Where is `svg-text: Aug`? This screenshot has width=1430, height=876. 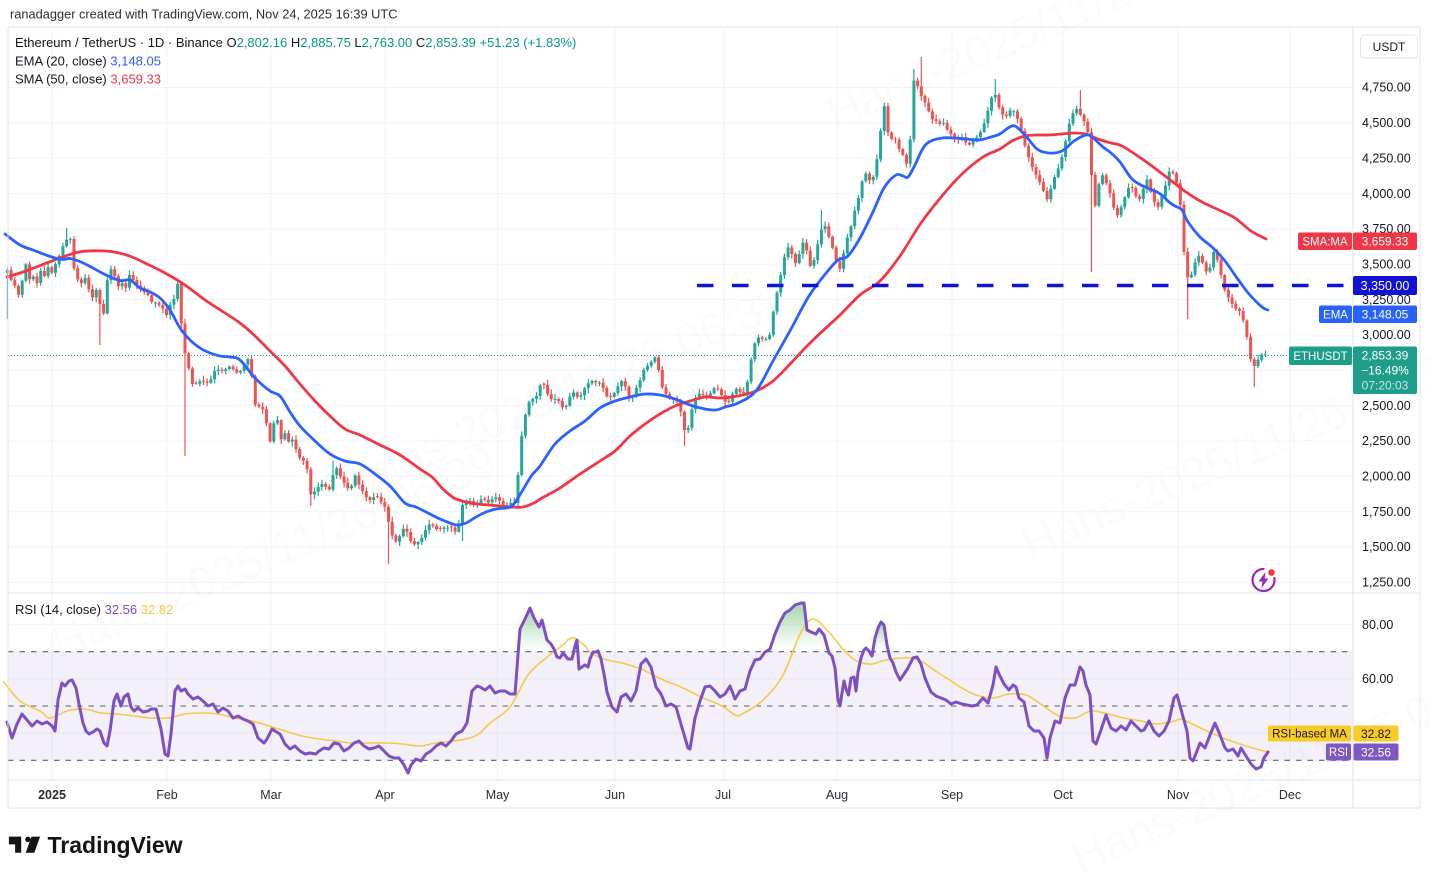 svg-text: Aug is located at coordinates (837, 795).